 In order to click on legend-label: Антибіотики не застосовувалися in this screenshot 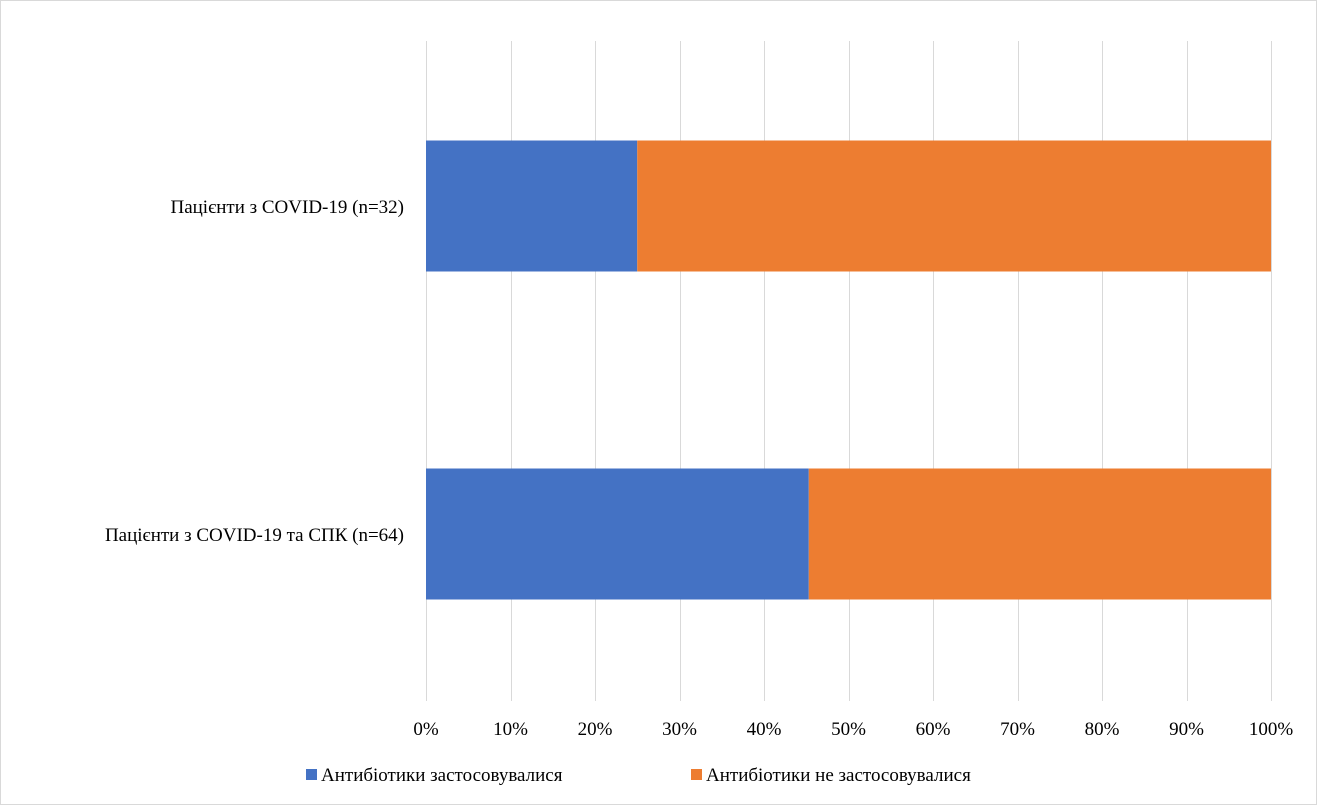, I will do `click(838, 775)`.